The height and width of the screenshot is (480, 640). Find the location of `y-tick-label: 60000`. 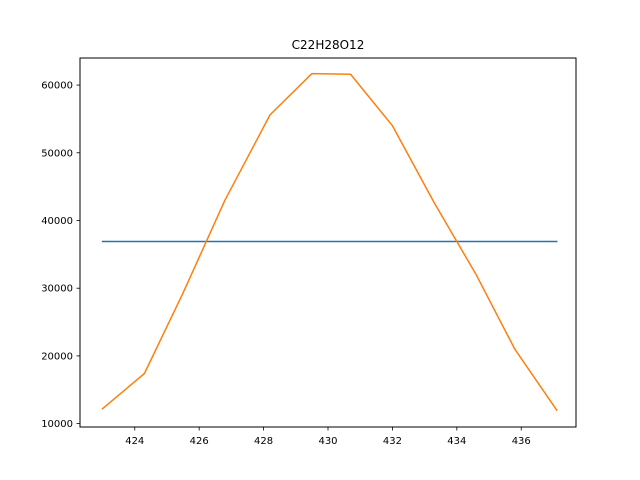

y-tick-label: 60000 is located at coordinates (57, 86).